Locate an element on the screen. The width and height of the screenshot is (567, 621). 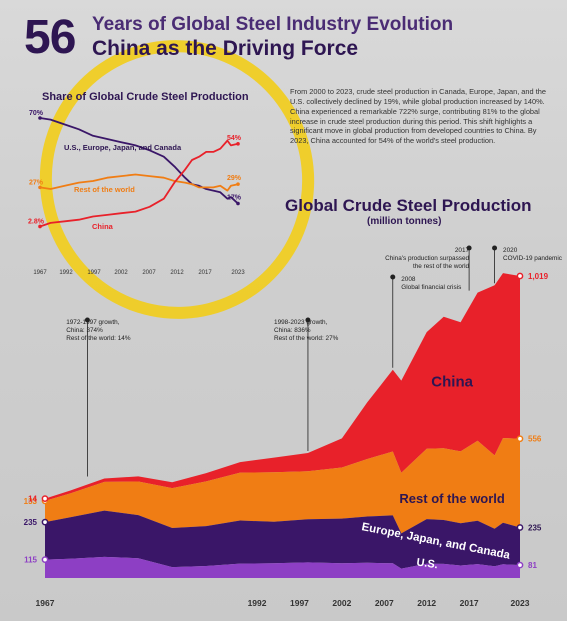
production-chart-title: Global Crude Steel Production is located at coordinates (408, 205).